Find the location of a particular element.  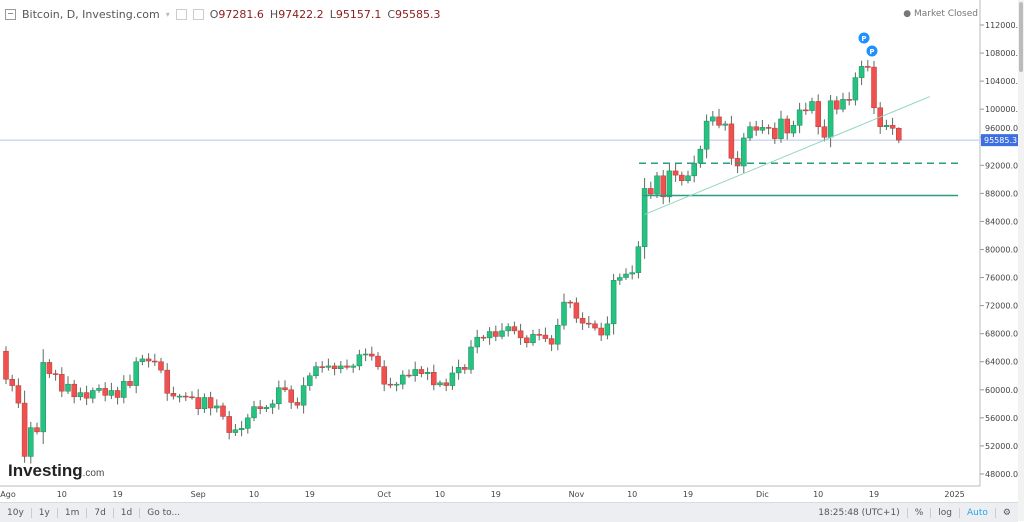

current-price-tag is located at coordinates (999, 140).